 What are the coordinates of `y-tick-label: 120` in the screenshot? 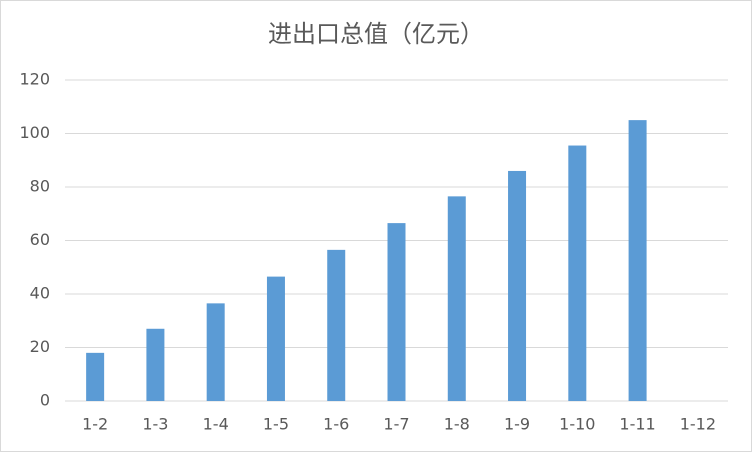 It's located at (34, 79).